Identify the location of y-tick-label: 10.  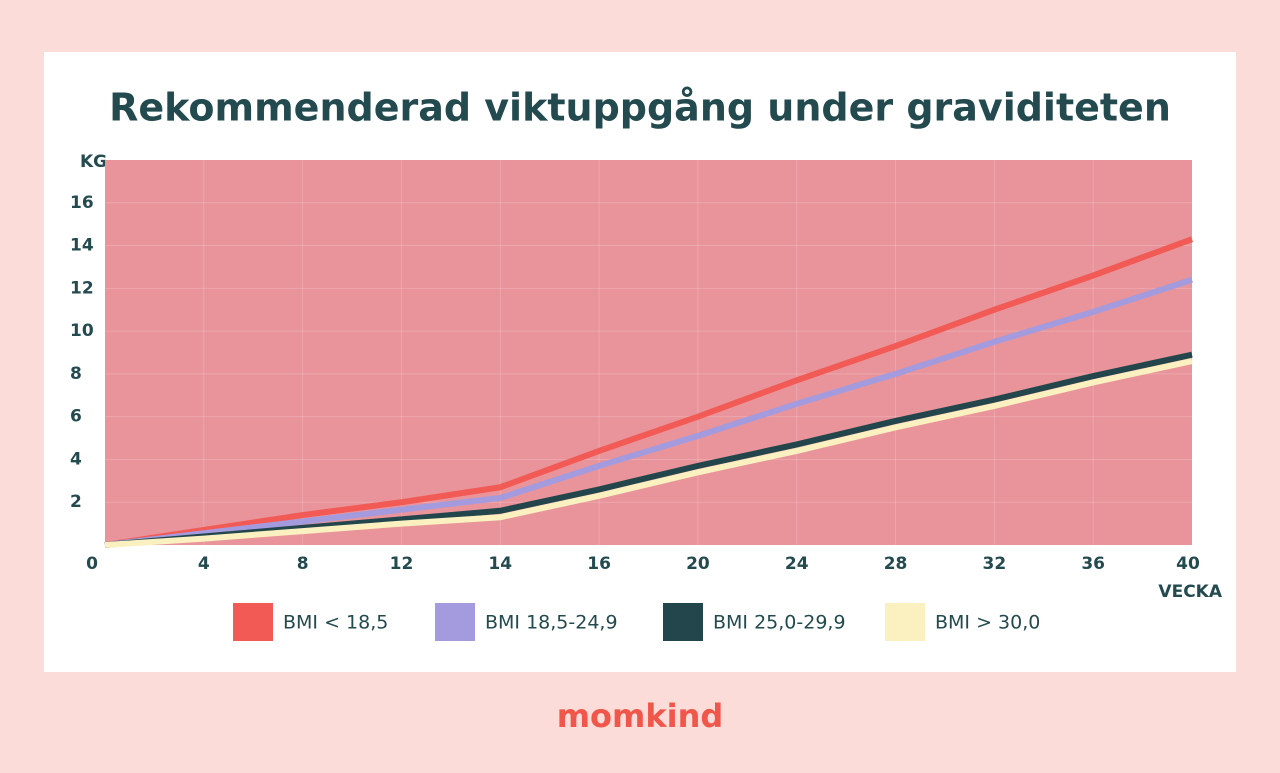
(82, 331).